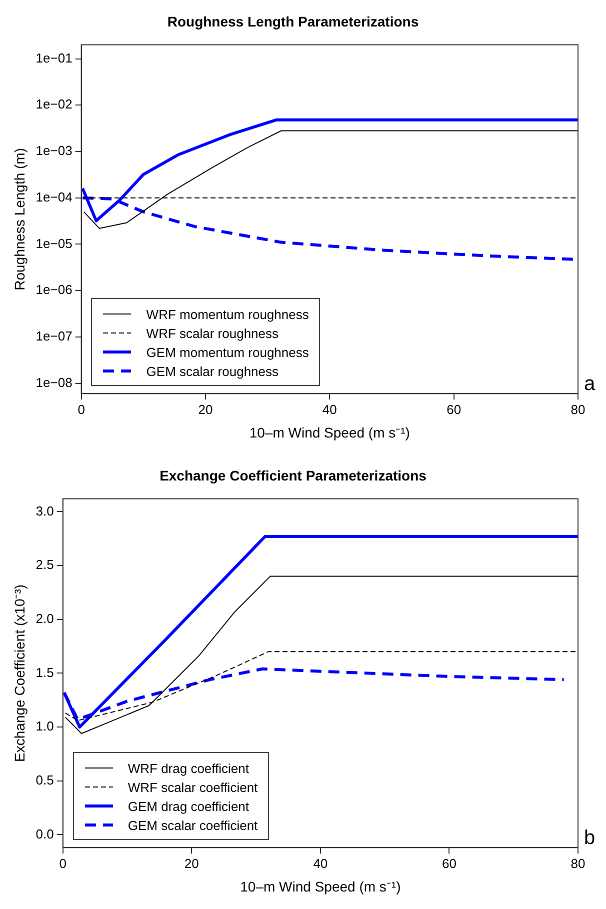  What do you see at coordinates (227, 314) in the screenshot?
I see `legend-label: WRF momentum roughness` at bounding box center [227, 314].